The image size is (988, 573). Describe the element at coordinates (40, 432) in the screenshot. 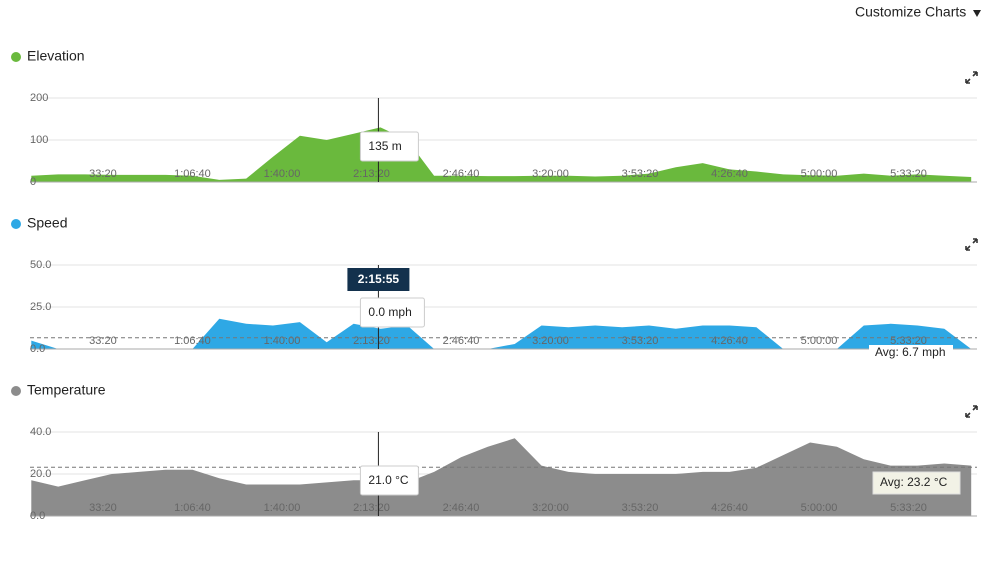

I see `y-tick-label: 40.0` at that location.